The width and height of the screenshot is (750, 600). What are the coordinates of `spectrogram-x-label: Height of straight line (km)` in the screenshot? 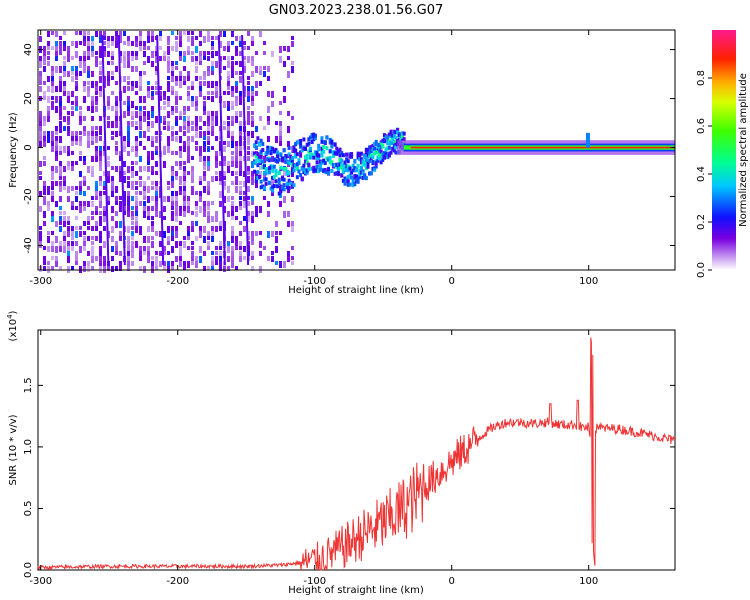 It's located at (356, 290).